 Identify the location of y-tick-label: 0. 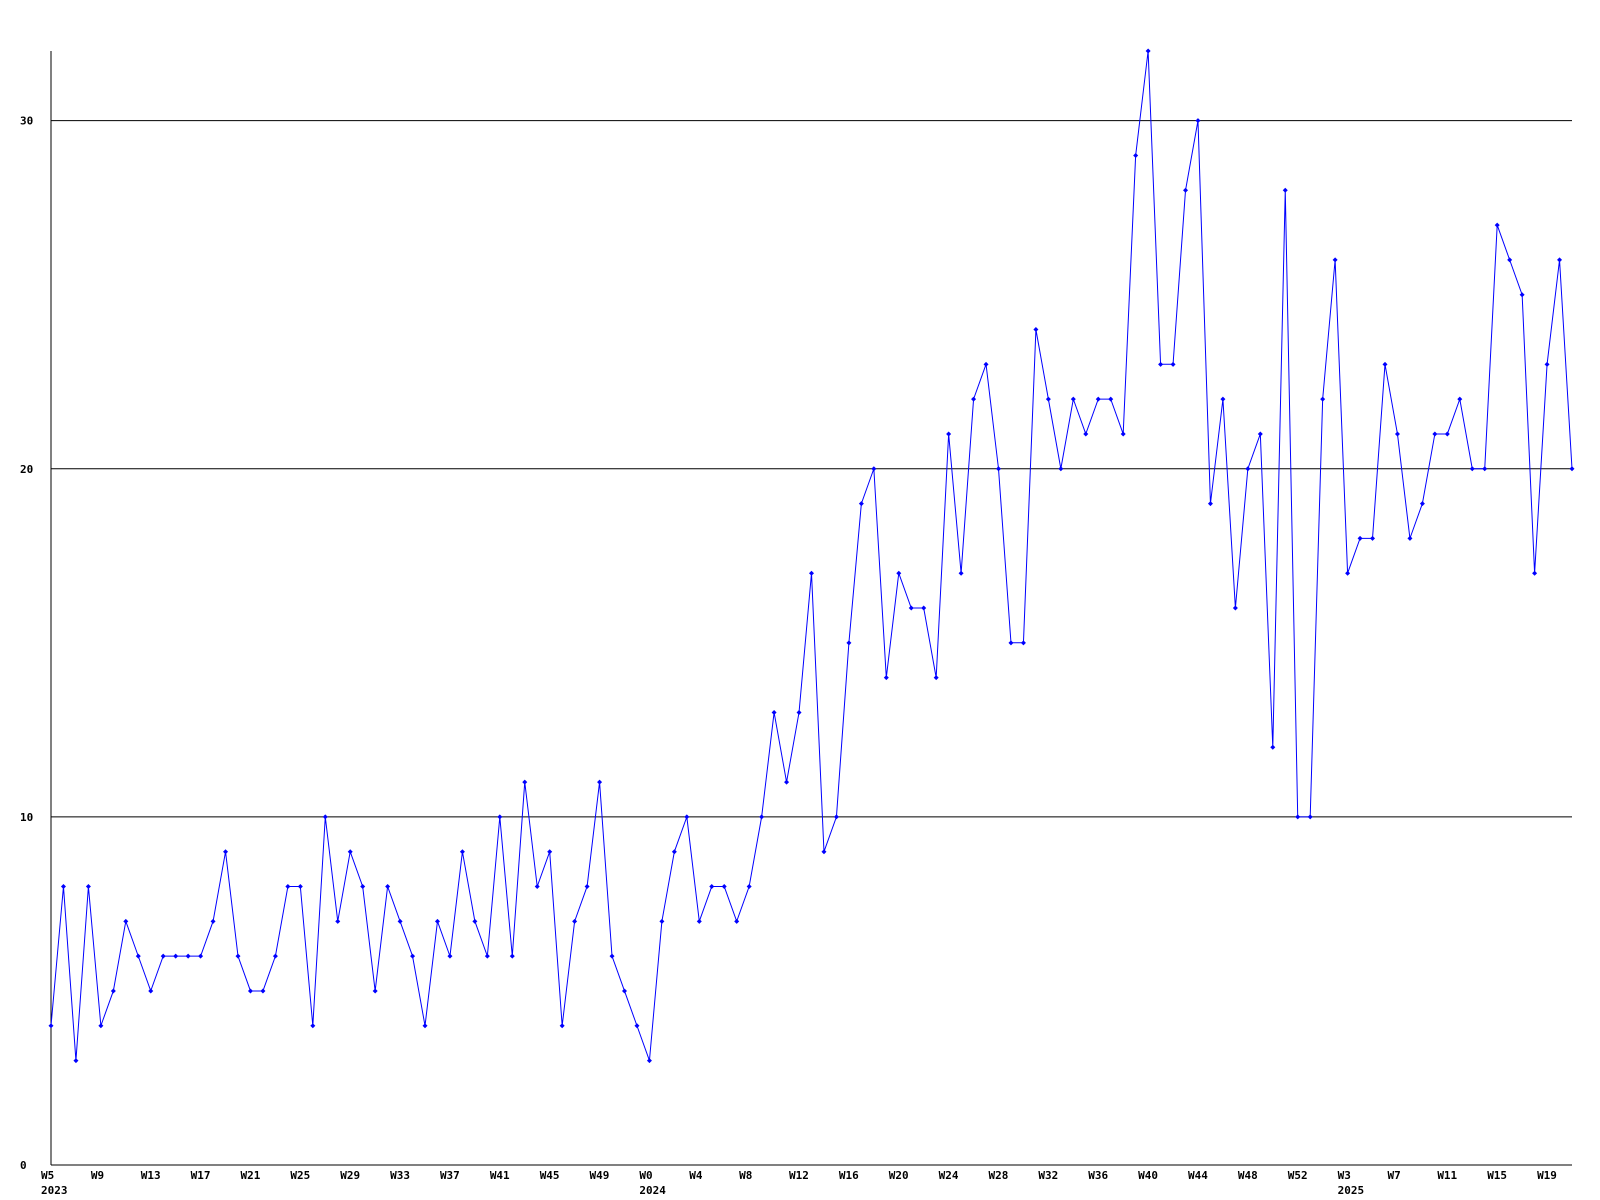
(23, 1165).